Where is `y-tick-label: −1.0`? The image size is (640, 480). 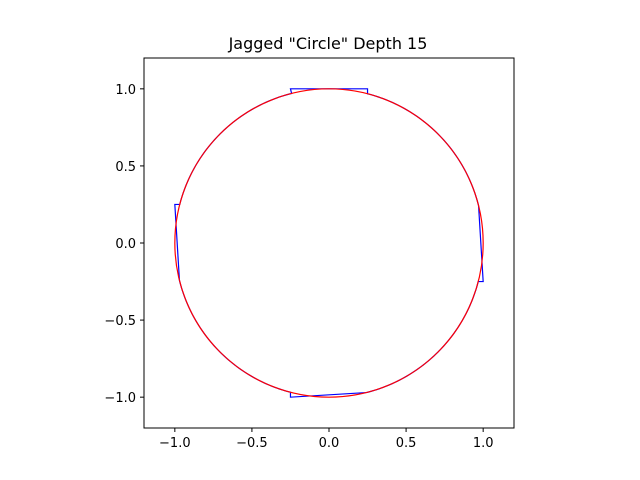
y-tick-label: −1.0 is located at coordinates (120, 398).